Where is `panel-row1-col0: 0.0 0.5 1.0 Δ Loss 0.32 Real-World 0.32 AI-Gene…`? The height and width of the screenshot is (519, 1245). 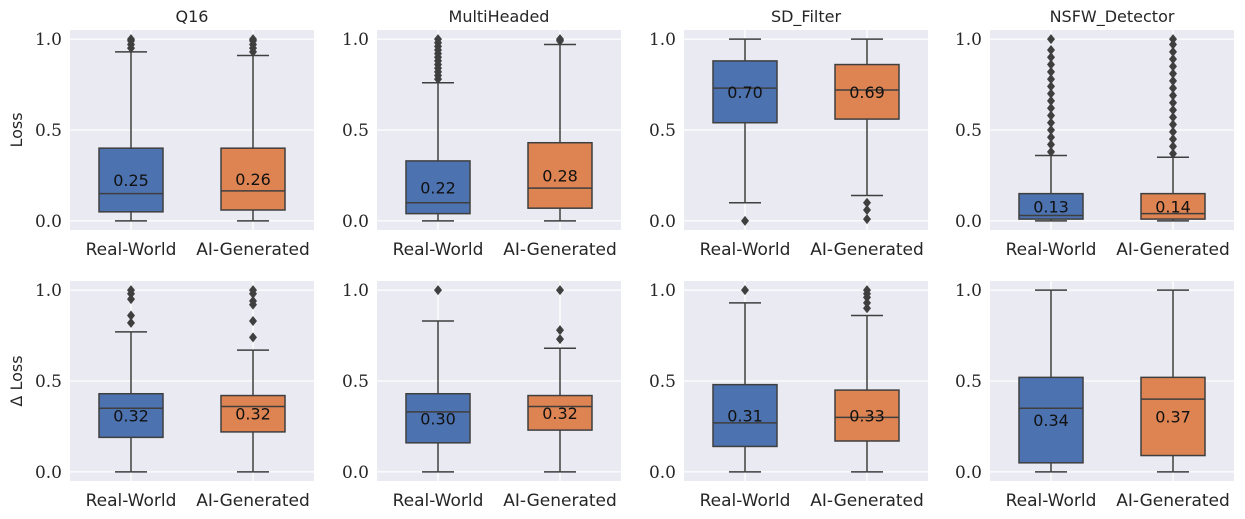 panel-row1-col0: 0.0 0.5 1.0 Δ Loss 0.32 Real-World 0.32 AI-Gene… is located at coordinates (160, 396).